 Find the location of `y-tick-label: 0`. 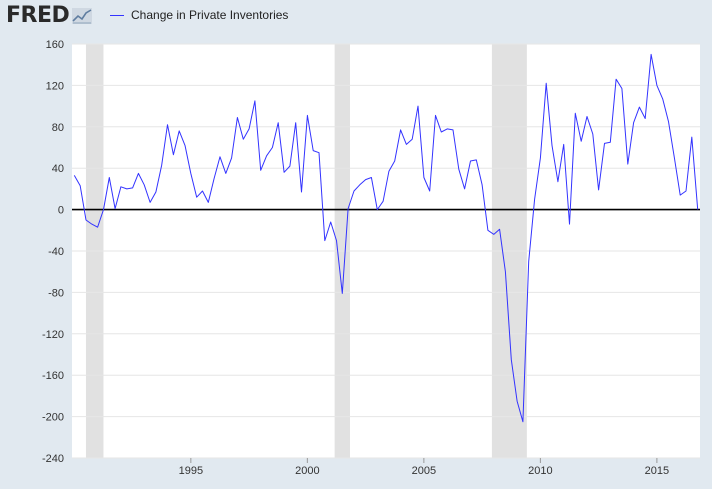

y-tick-label: 0 is located at coordinates (61, 211).